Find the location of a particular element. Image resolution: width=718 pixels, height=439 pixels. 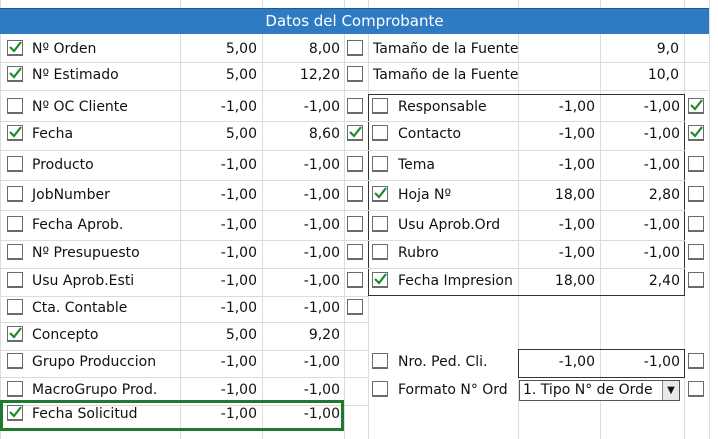

row-label: JobNumber is located at coordinates (71, 195).